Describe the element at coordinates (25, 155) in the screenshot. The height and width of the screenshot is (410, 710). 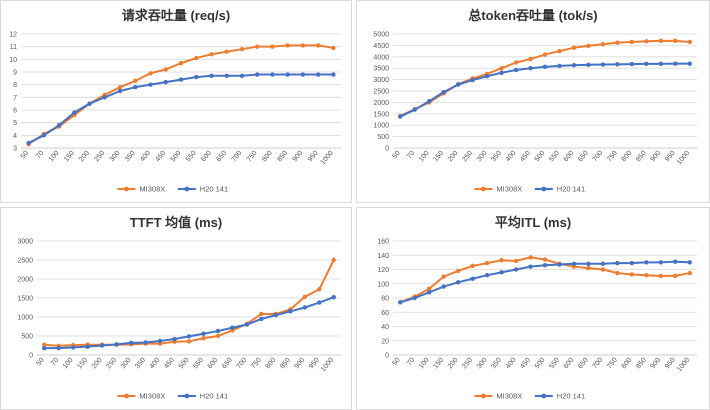
I see `x-tick-label: 50` at that location.